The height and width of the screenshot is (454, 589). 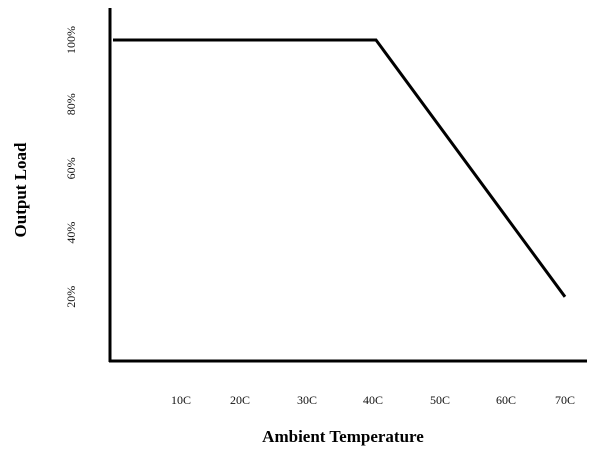 What do you see at coordinates (71, 104) in the screenshot?
I see `y-tick-label: 80%` at bounding box center [71, 104].